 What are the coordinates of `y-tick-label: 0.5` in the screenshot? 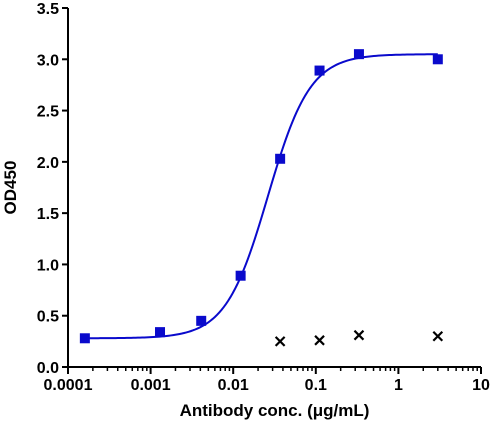 It's located at (48, 317).